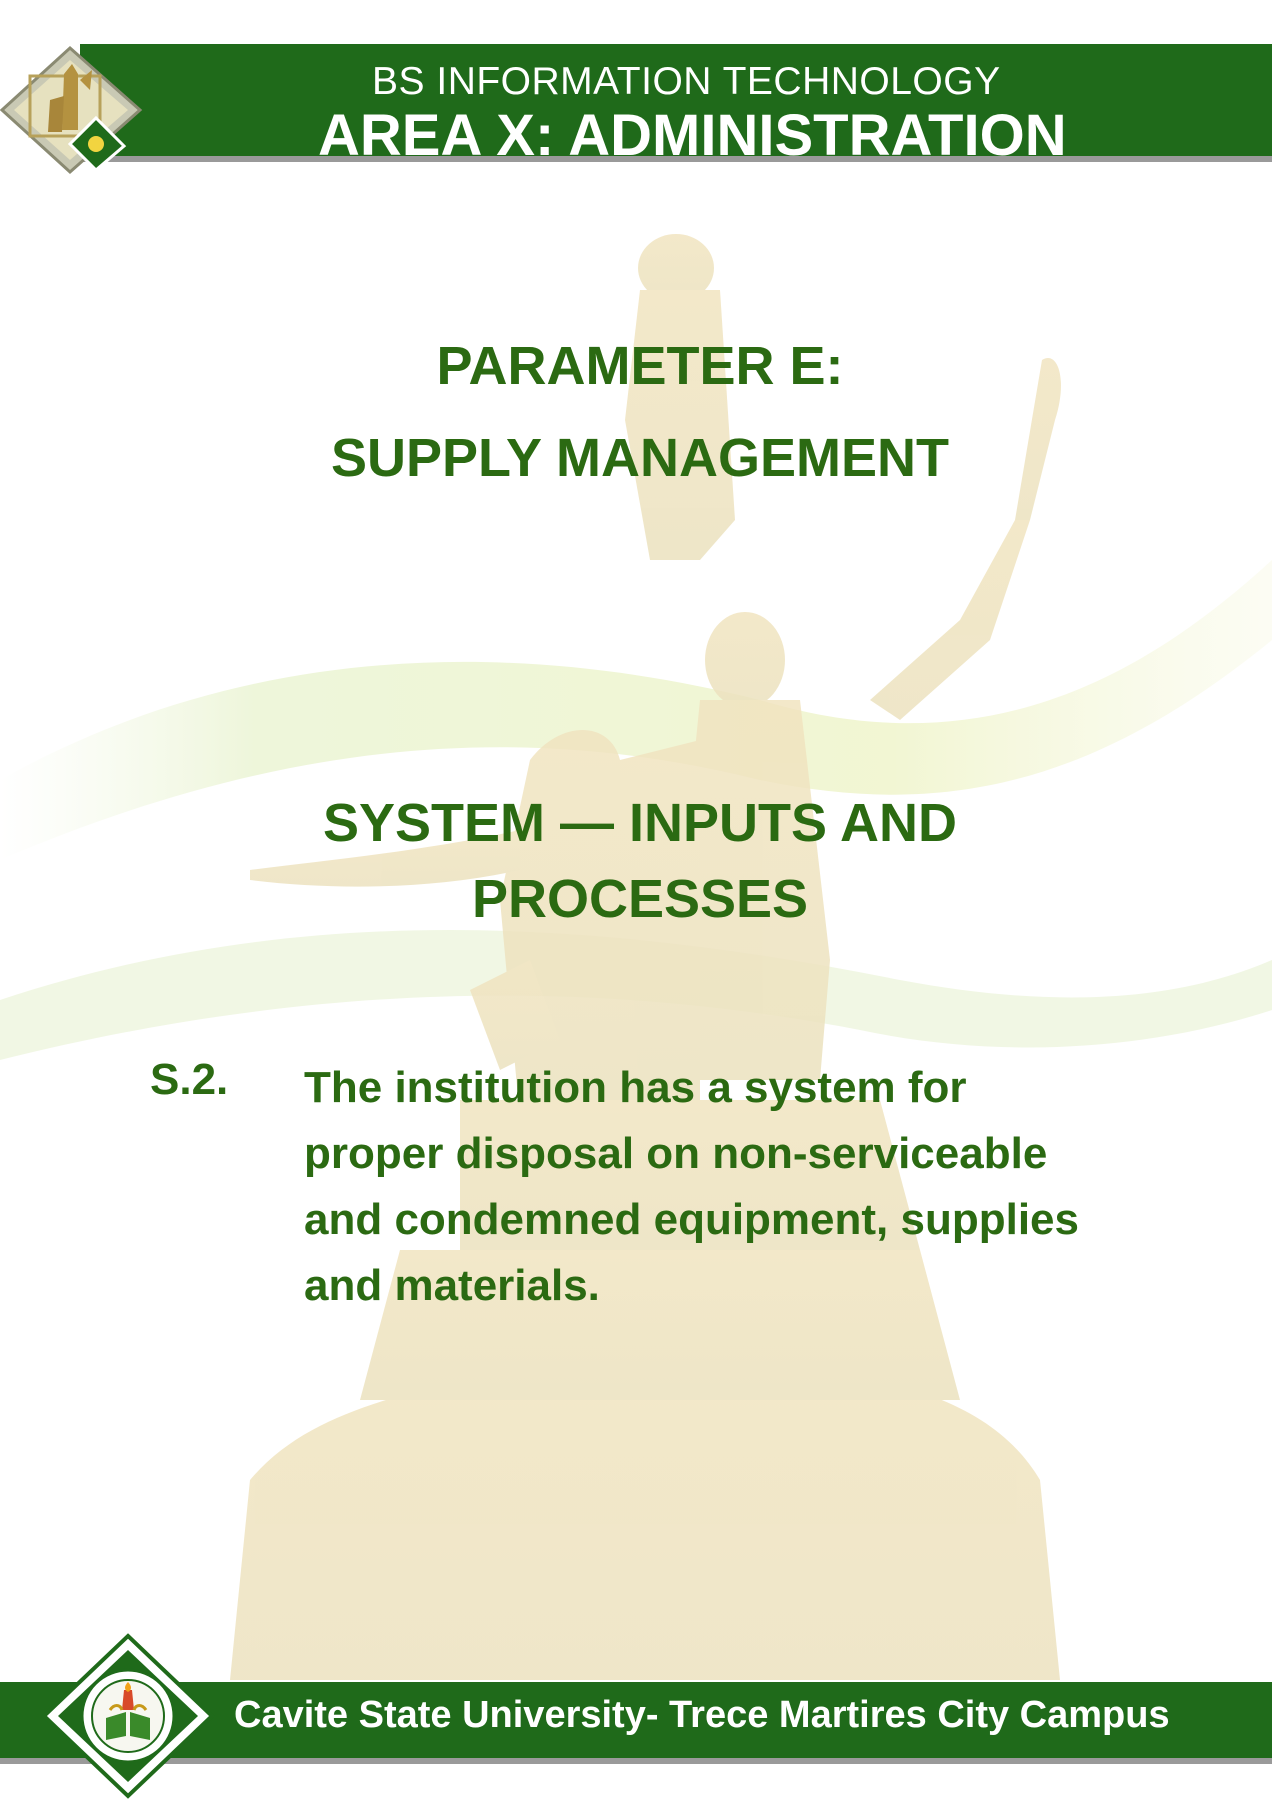  What do you see at coordinates (676, 159) in the screenshot?
I see `header-divider` at bounding box center [676, 159].